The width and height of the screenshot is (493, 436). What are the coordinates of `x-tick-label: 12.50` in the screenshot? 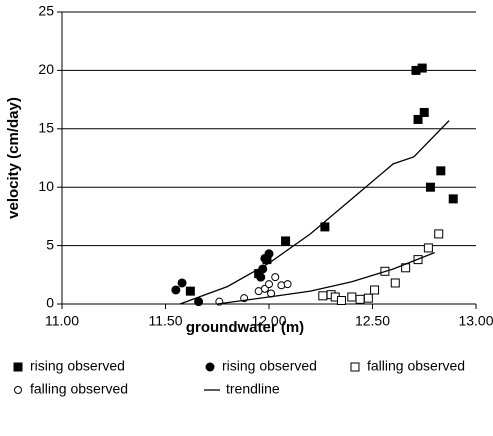 It's located at (372, 321).